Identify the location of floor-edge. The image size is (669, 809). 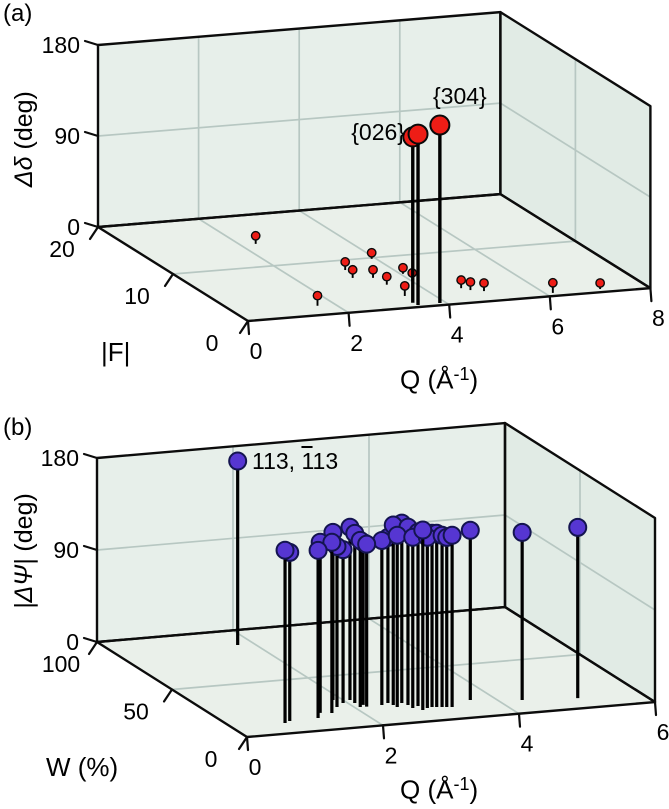
(374, 257).